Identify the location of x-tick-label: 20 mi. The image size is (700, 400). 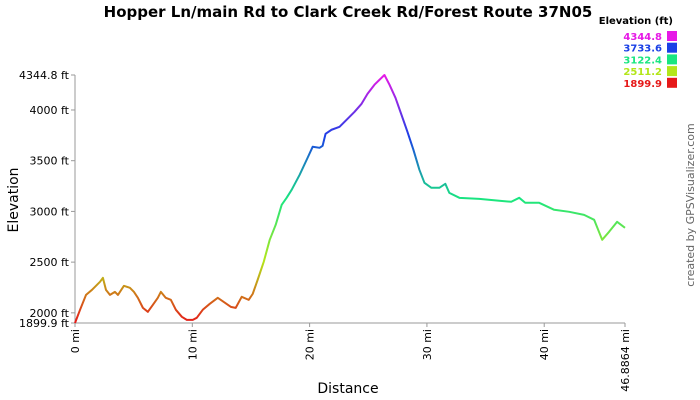
(310, 344).